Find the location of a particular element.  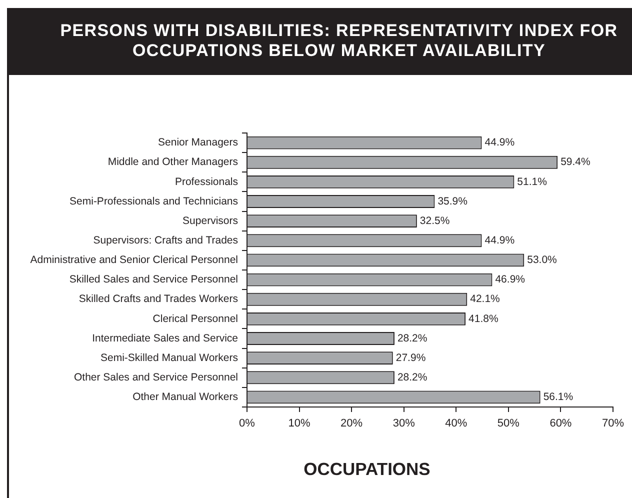

data-label: 59.4% is located at coordinates (575, 162).